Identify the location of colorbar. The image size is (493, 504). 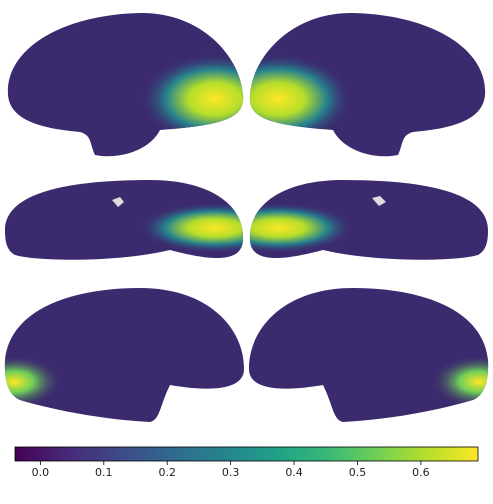
(246, 454).